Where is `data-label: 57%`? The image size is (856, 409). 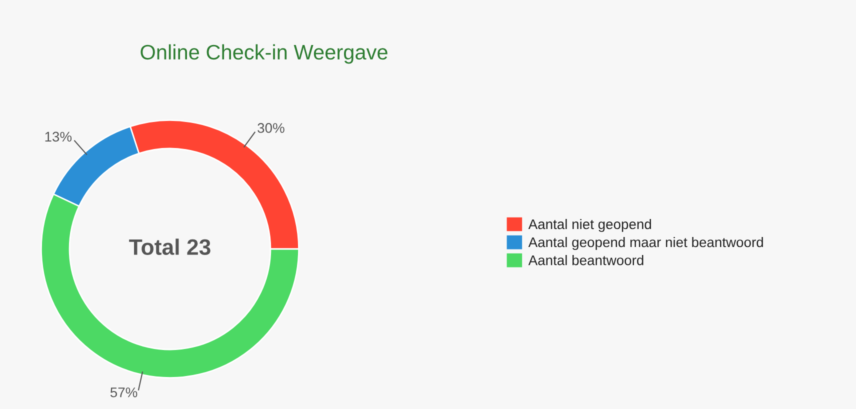
data-label: 57% is located at coordinates (124, 393).